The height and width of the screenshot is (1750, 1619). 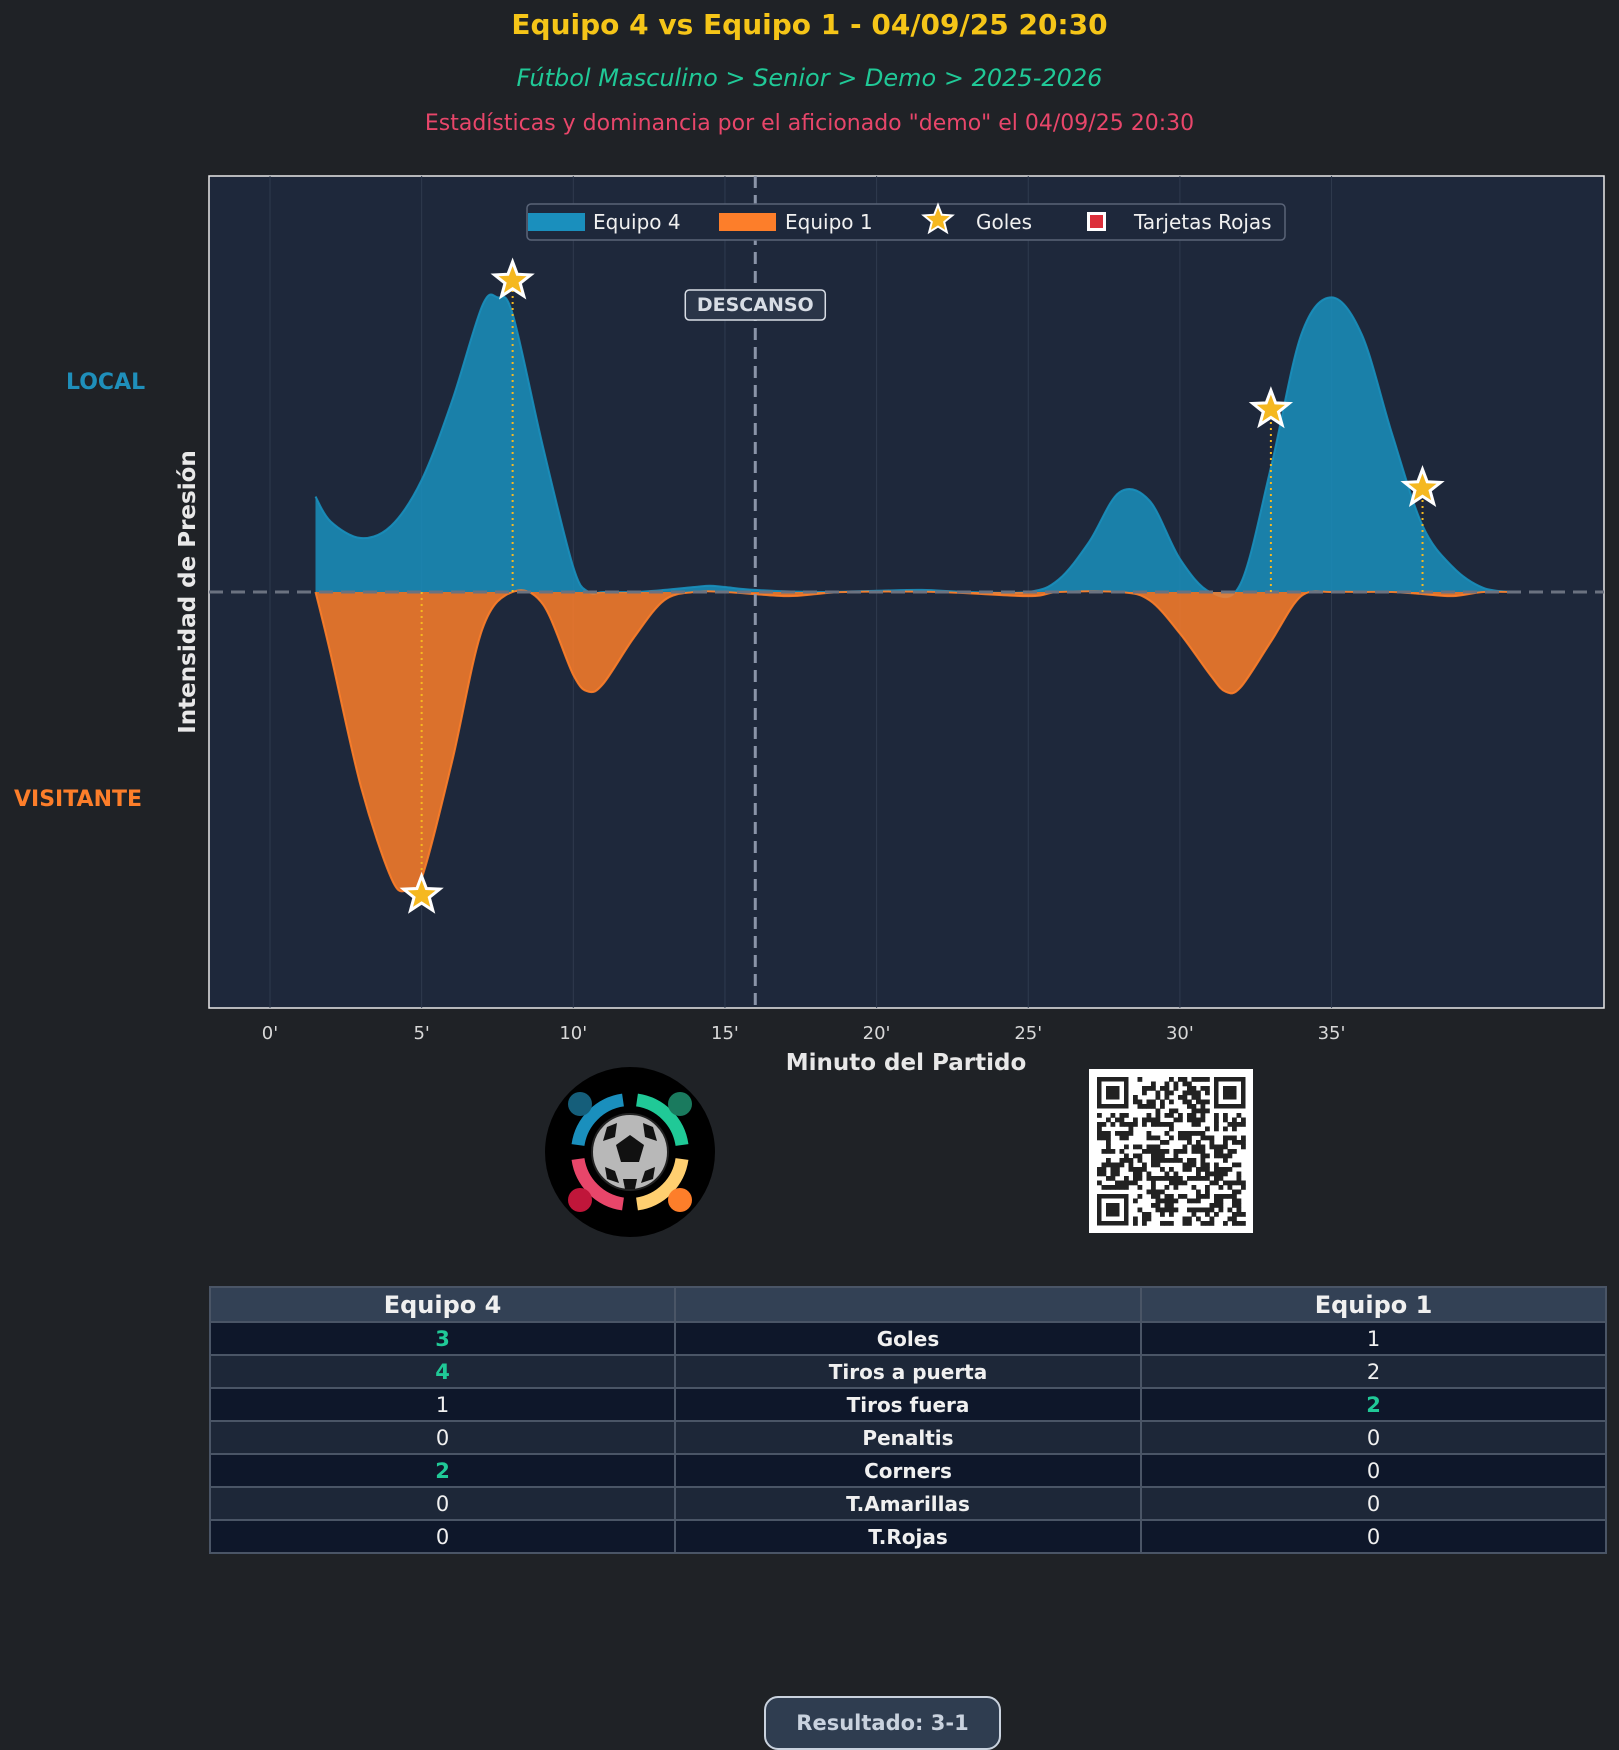 I want to click on legend-goal-star-icon, so click(x=938, y=218).